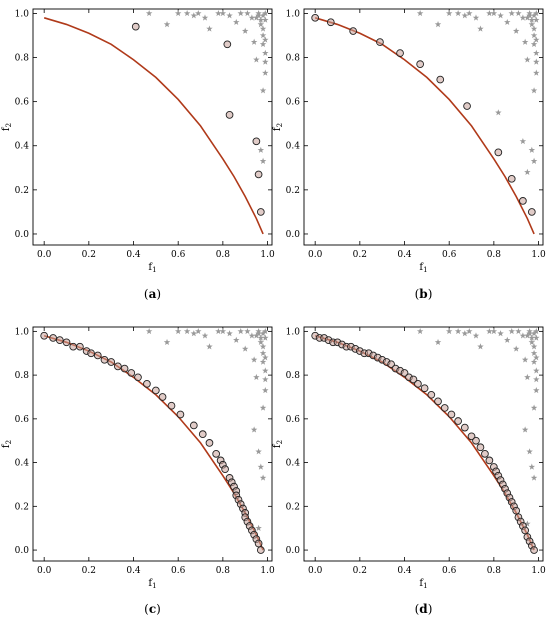 This screenshot has height=622, width=550. I want to click on y-tick-label: 1.0, so click(293, 14).